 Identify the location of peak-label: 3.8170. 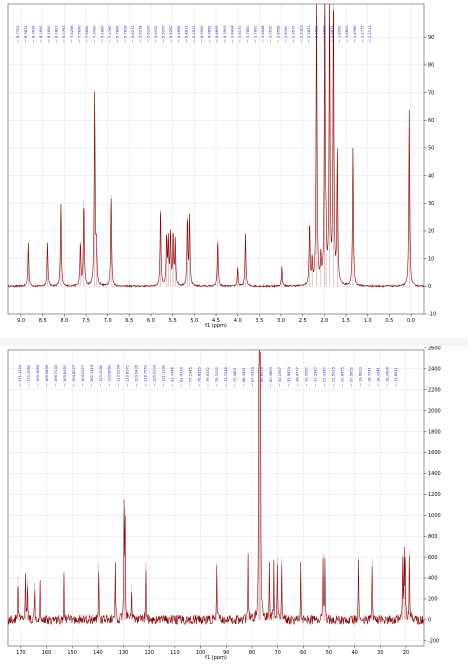
(240, 31).